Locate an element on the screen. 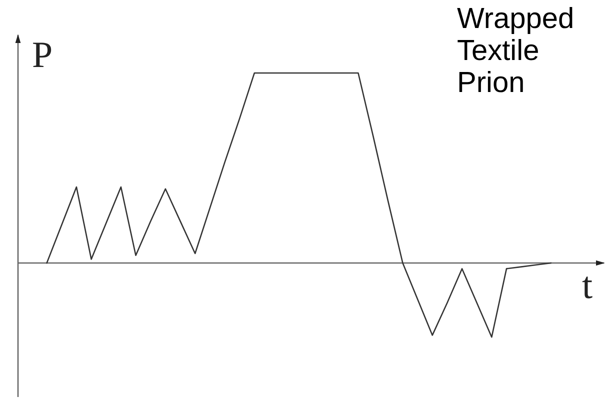  chart-title: Wrapped Textile Prion is located at coordinates (515, 51).